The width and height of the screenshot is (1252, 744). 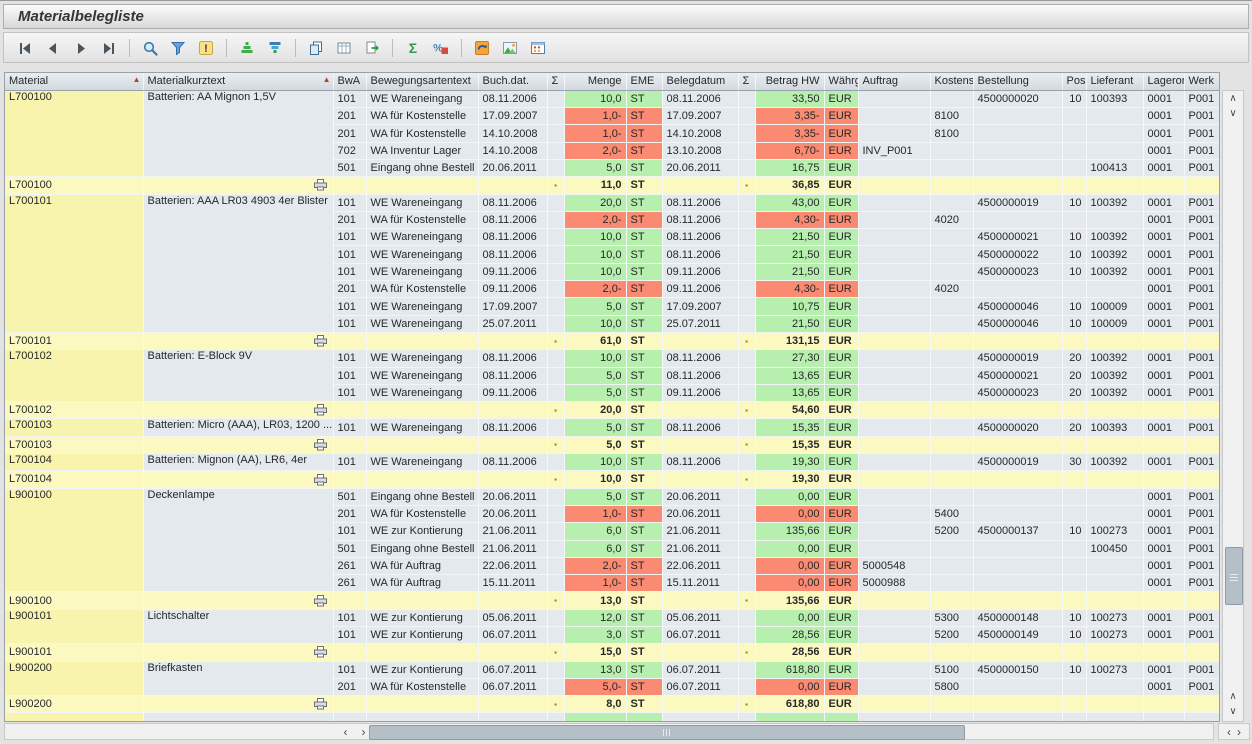 I want to click on cell-kostenst: 8100, so click(x=952, y=133).